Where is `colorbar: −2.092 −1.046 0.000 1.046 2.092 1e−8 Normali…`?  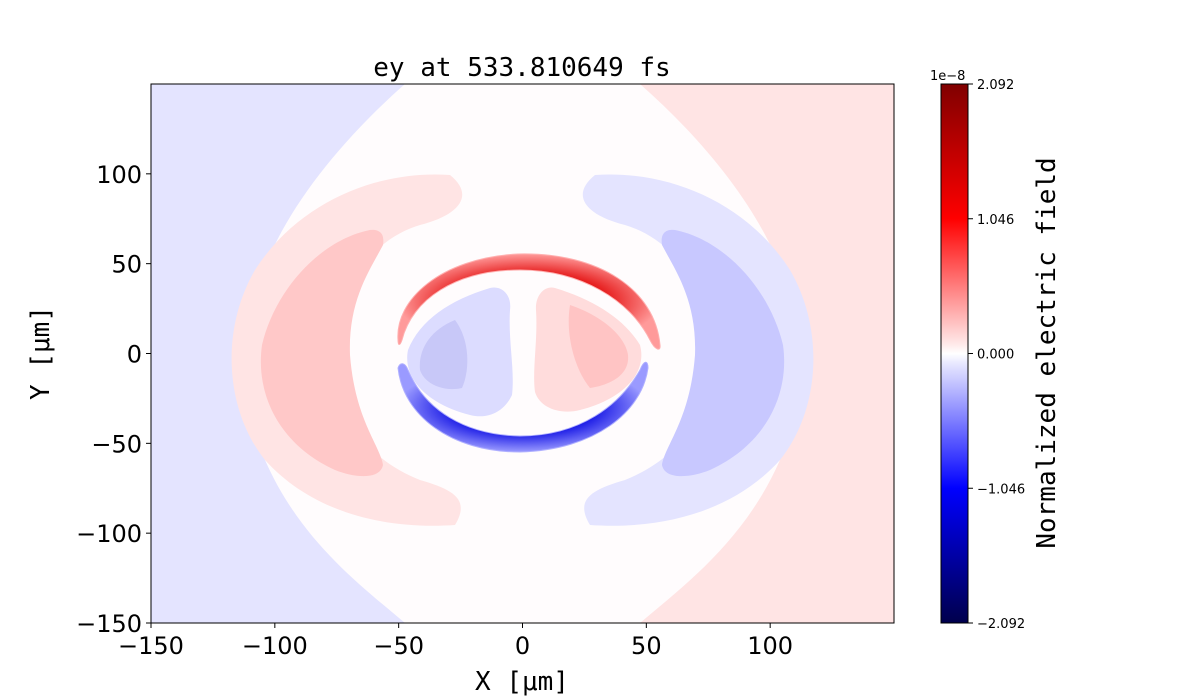 colorbar: −2.092 −1.046 0.000 1.046 2.092 1e−8 Normali… is located at coordinates (996, 350).